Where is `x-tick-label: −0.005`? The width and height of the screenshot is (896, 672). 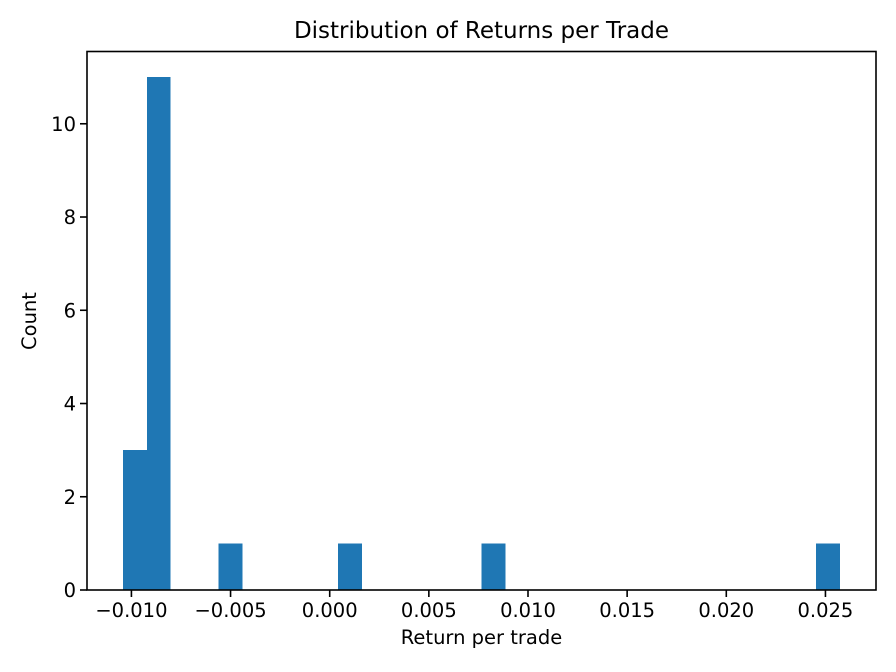
x-tick-label: −0.005 is located at coordinates (230, 610).